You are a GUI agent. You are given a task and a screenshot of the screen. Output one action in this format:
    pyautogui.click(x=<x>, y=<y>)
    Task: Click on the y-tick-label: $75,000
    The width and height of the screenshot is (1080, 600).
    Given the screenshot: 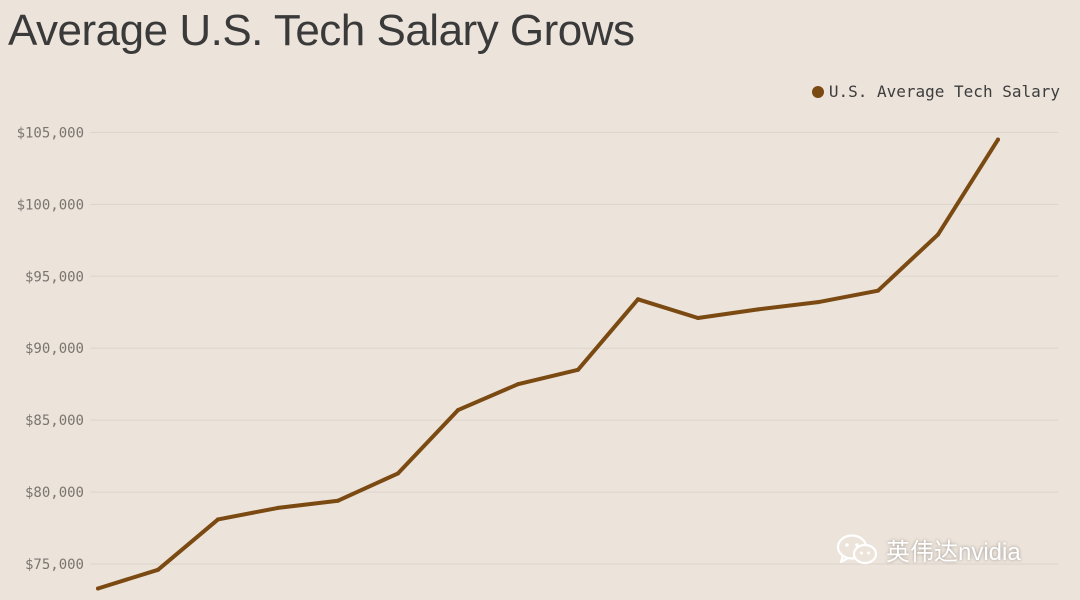 What is the action you would take?
    pyautogui.click(x=54, y=565)
    